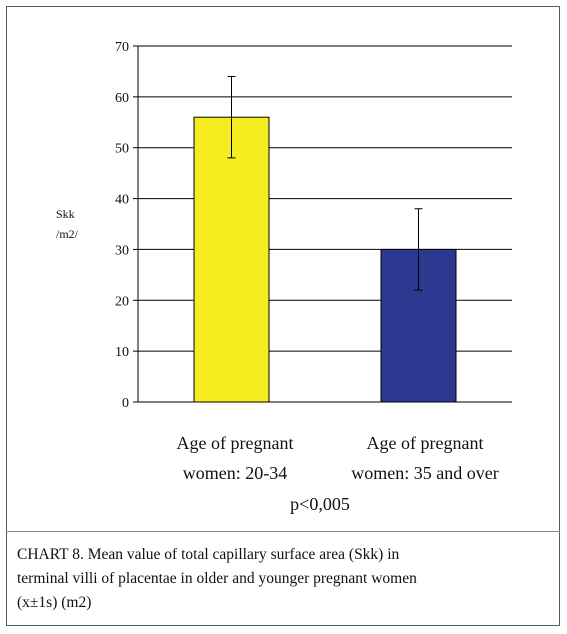 The image size is (567, 634). I want to click on y-tick-label: 50, so click(122, 149).